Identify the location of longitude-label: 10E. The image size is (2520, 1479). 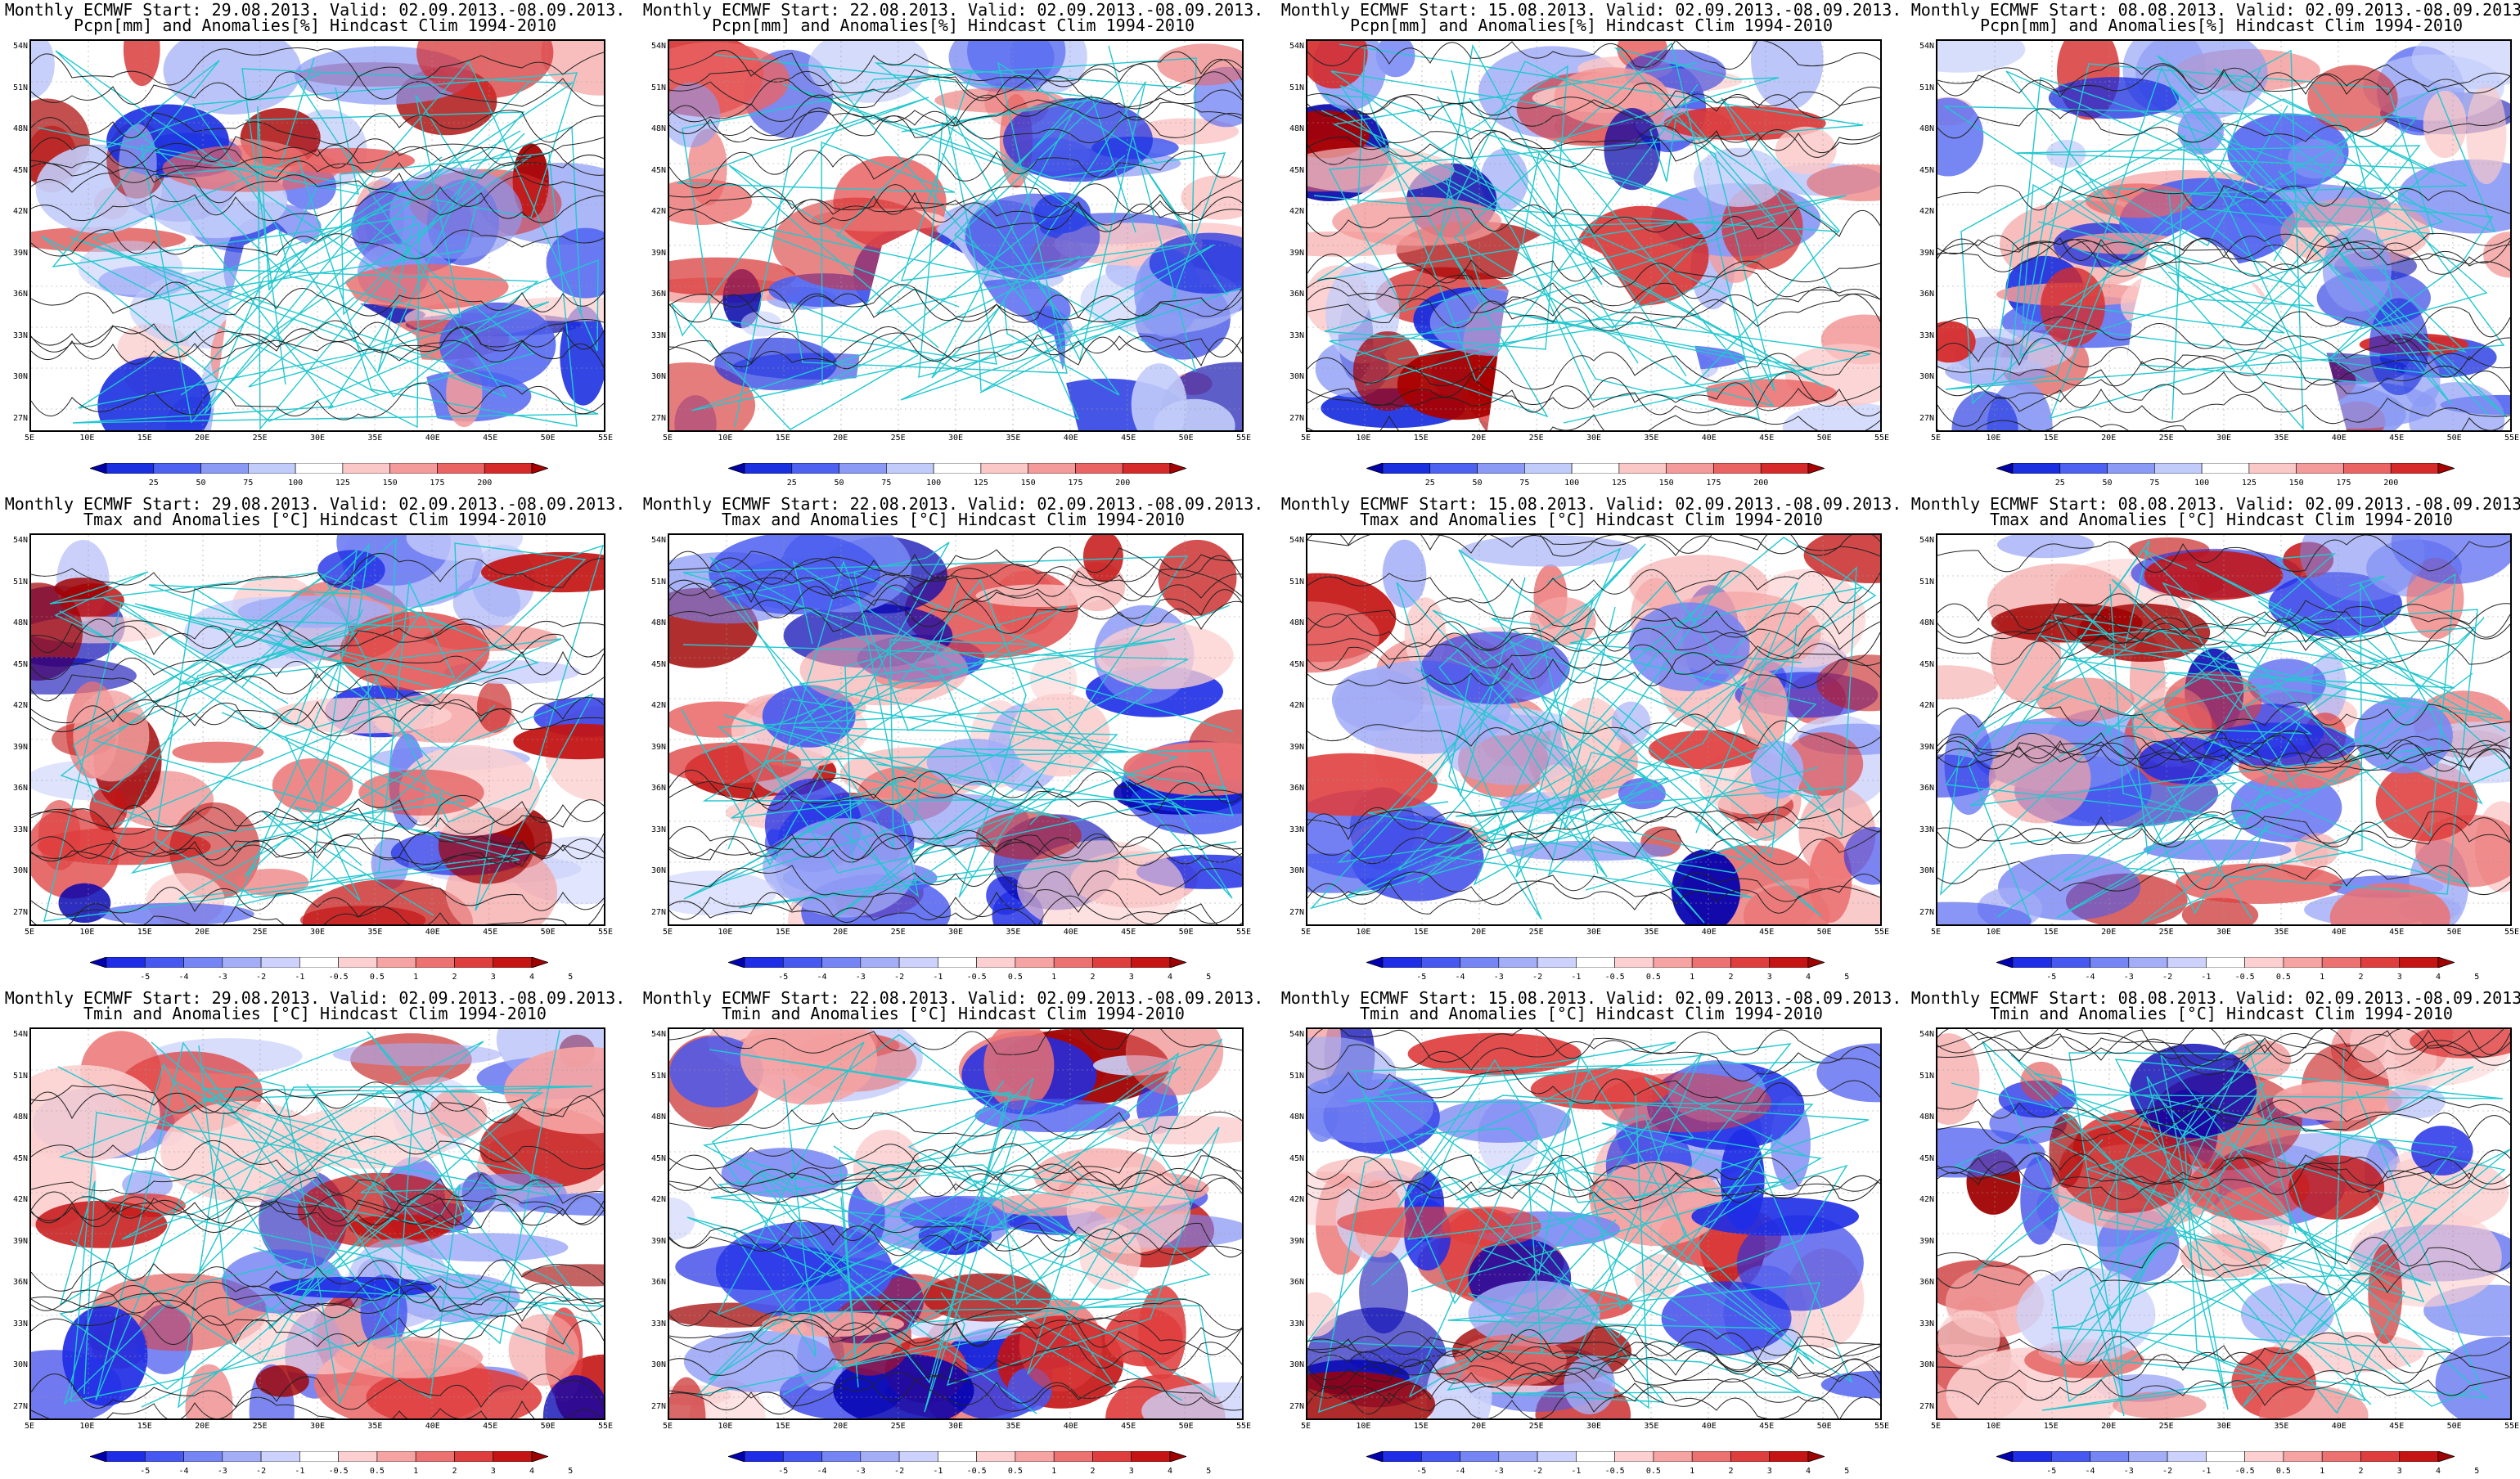
(1364, 933).